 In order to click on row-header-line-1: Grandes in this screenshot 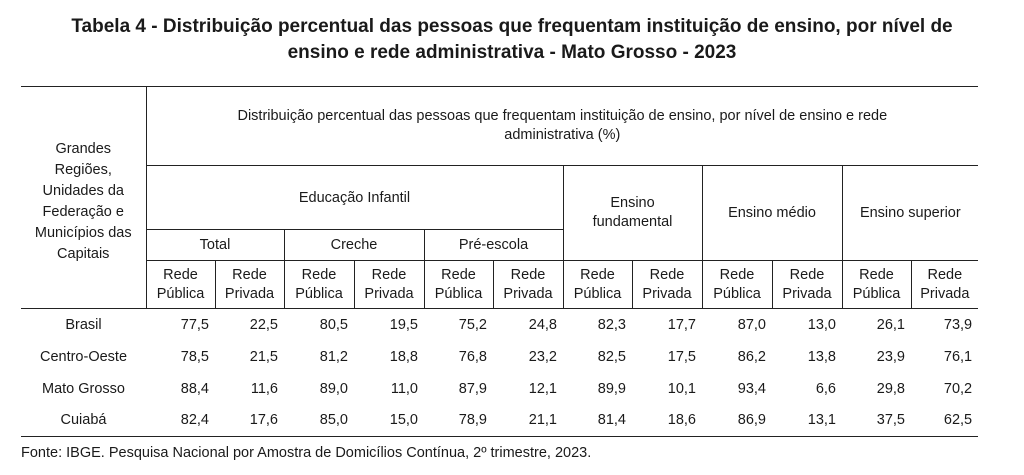, I will do `click(83, 148)`.